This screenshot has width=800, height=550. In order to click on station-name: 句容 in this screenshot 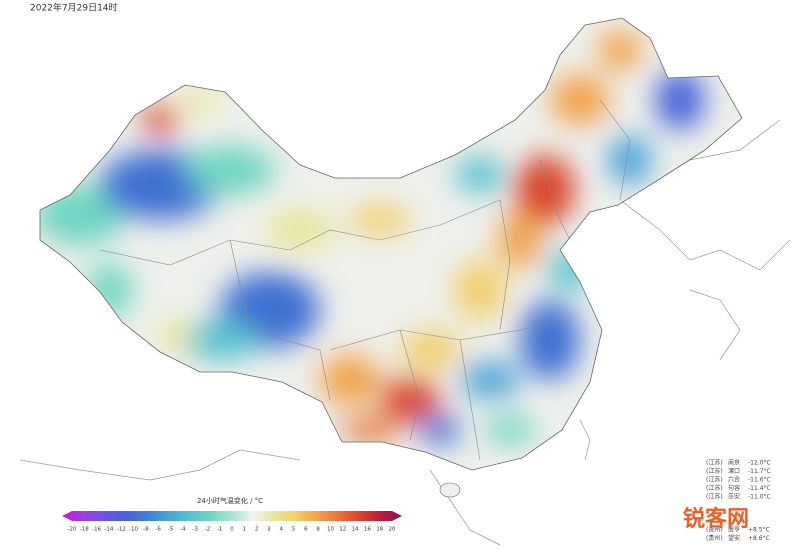, I will do `click(734, 488)`.